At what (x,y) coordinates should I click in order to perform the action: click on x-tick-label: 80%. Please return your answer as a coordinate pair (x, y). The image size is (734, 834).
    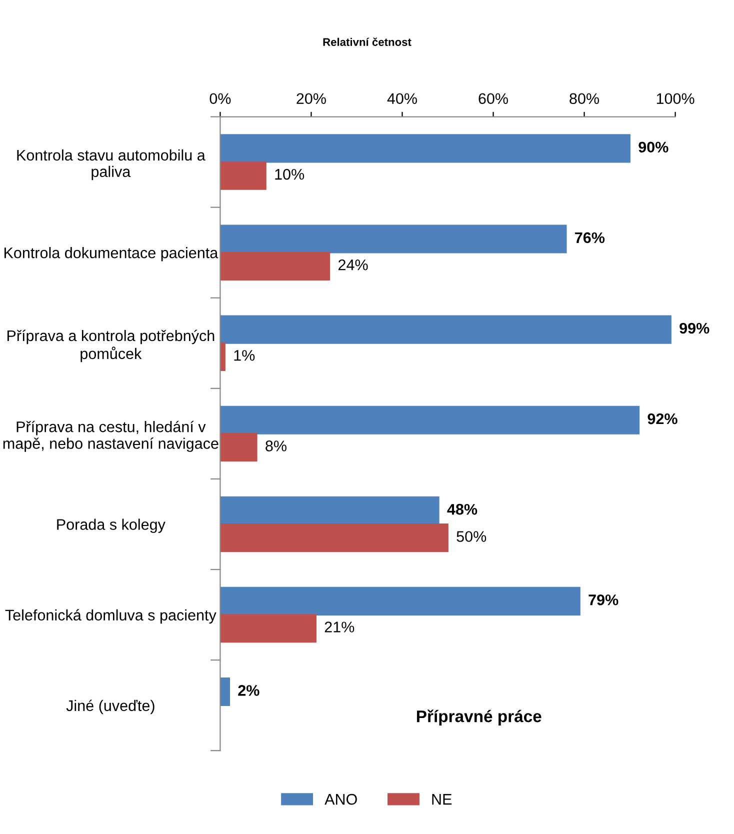
    Looking at the image, I should click on (585, 98).